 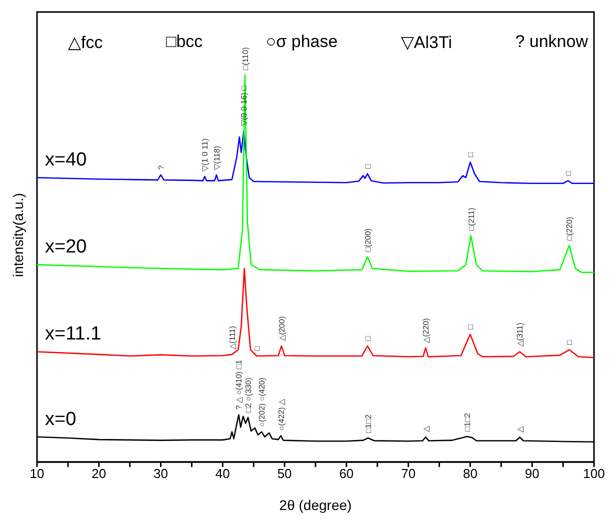 What do you see at coordinates (18, 235) in the screenshot?
I see `y-axis-title: intensity(a.u.)` at bounding box center [18, 235].